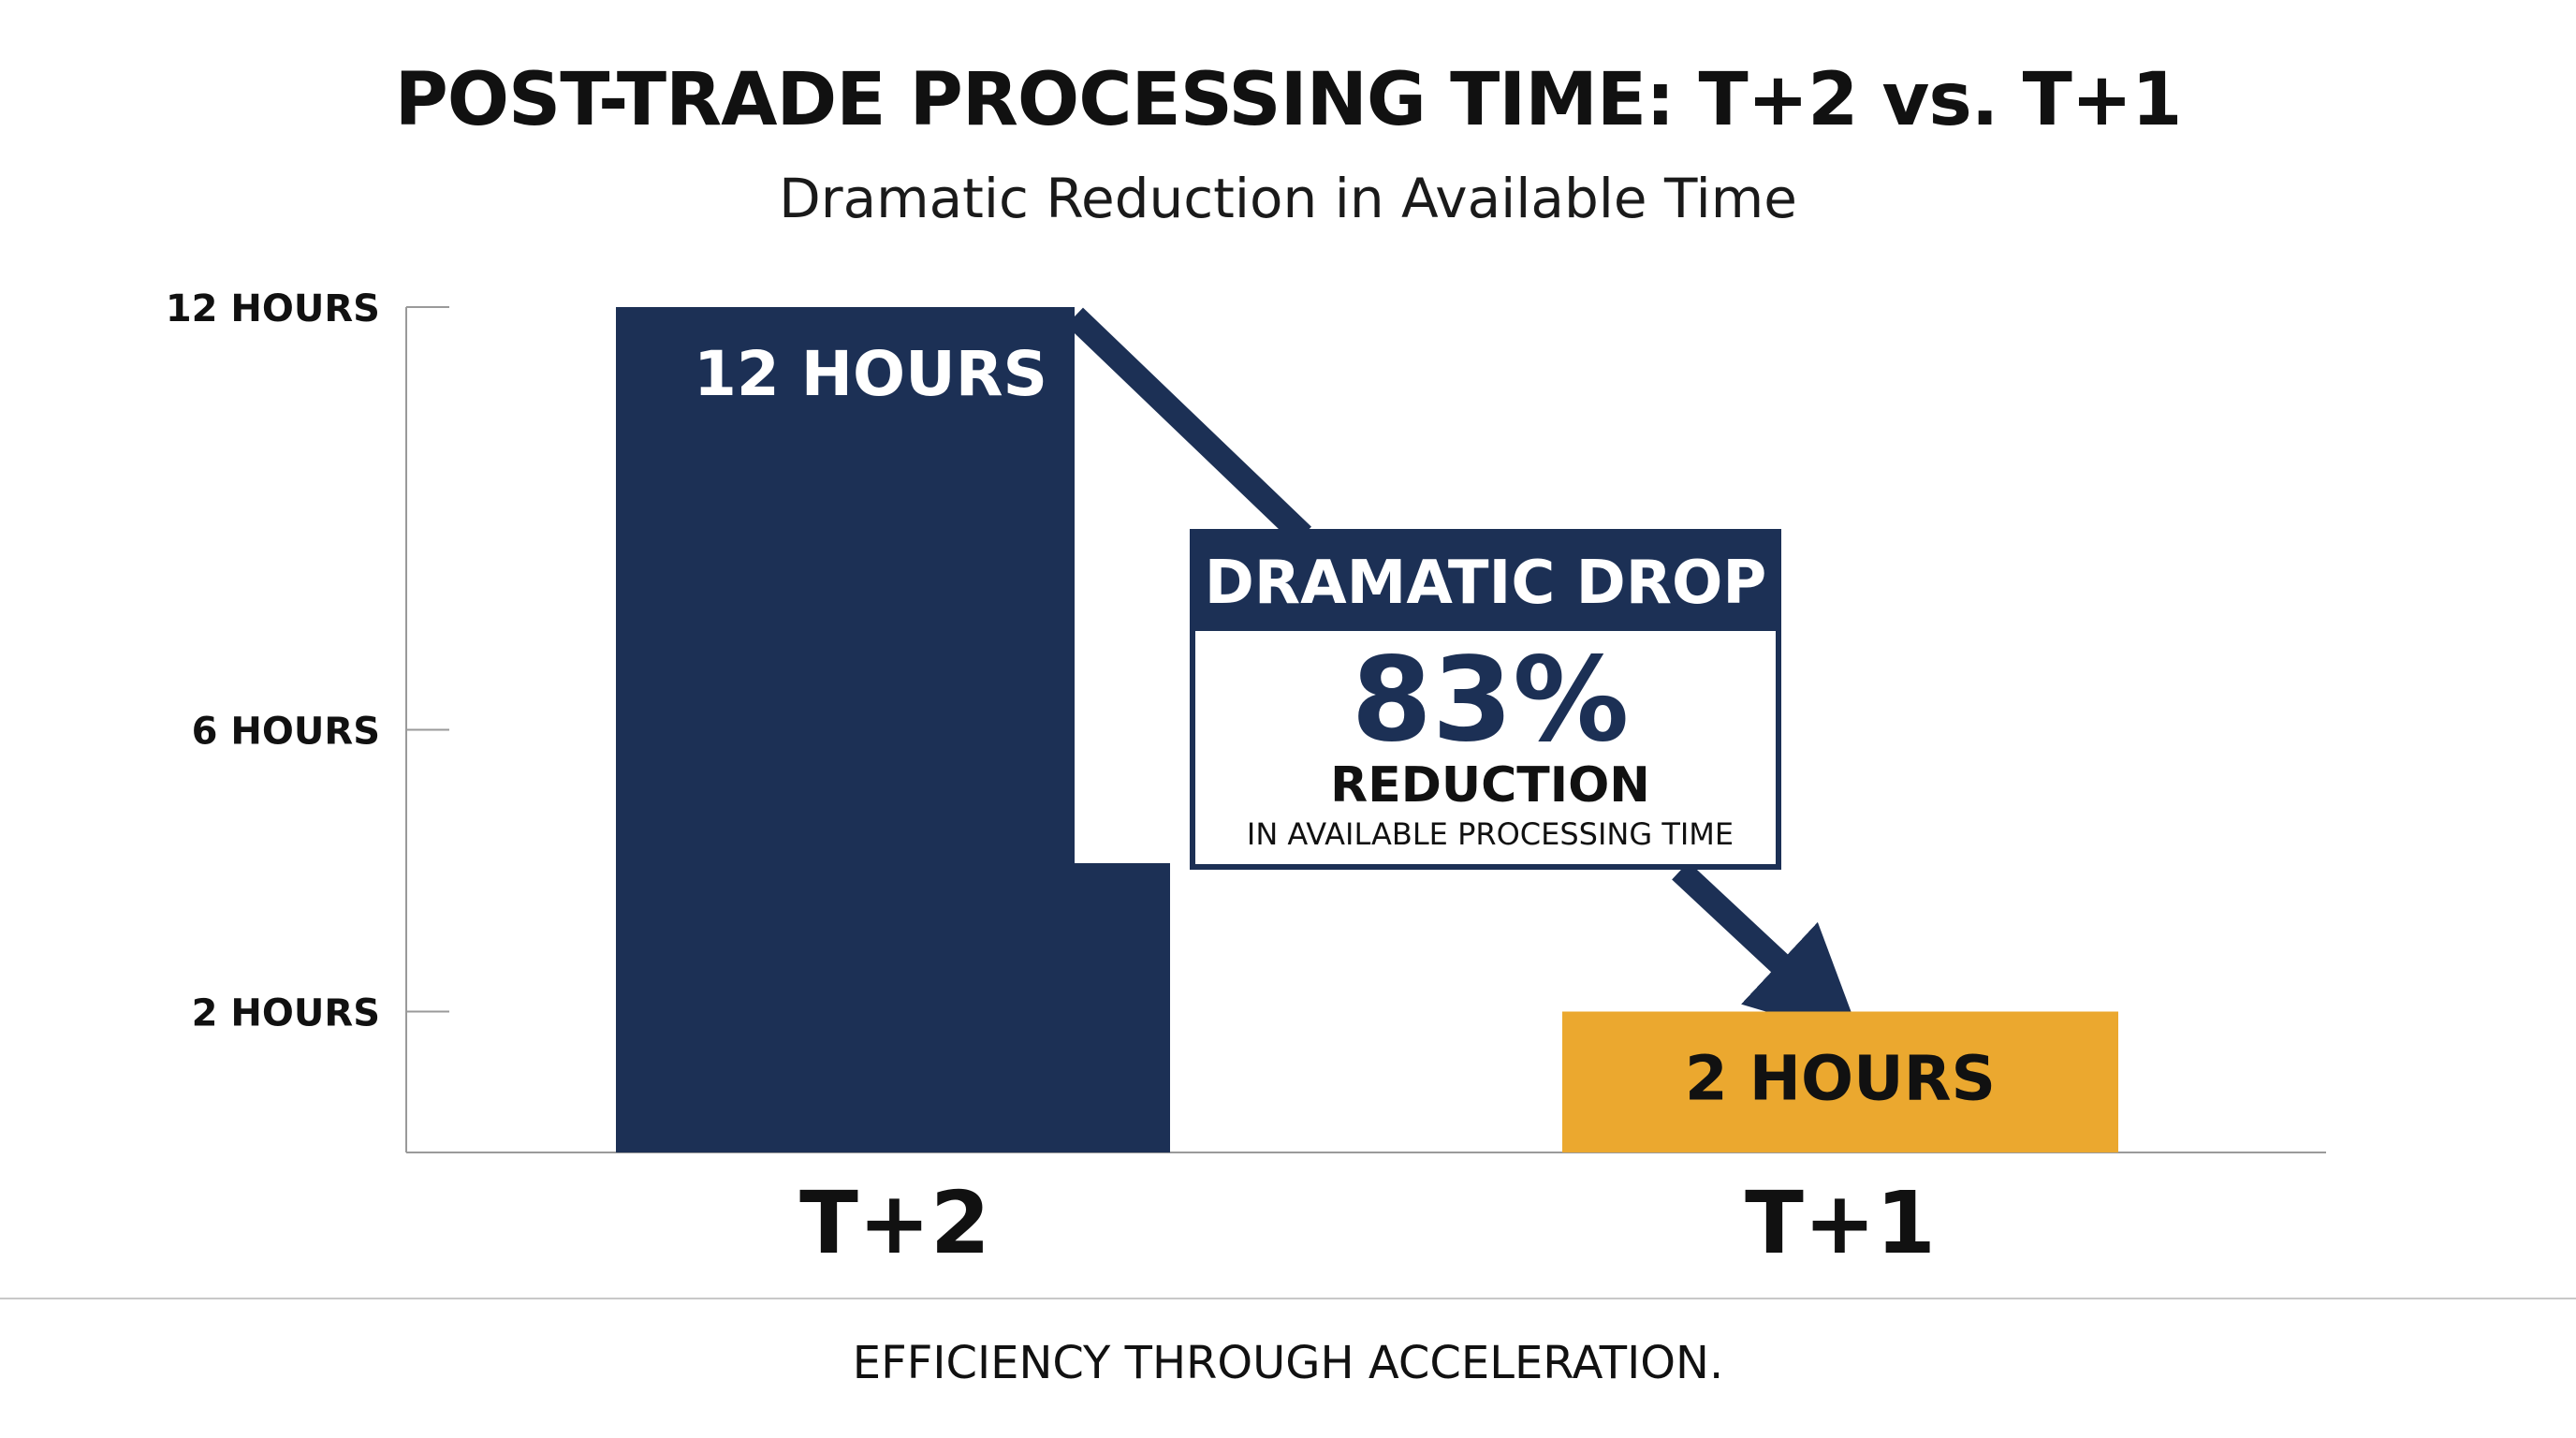 Image resolution: width=2576 pixels, height=1438 pixels. I want to click on callout-heading: DRAMATIC DROP, so click(1486, 583).